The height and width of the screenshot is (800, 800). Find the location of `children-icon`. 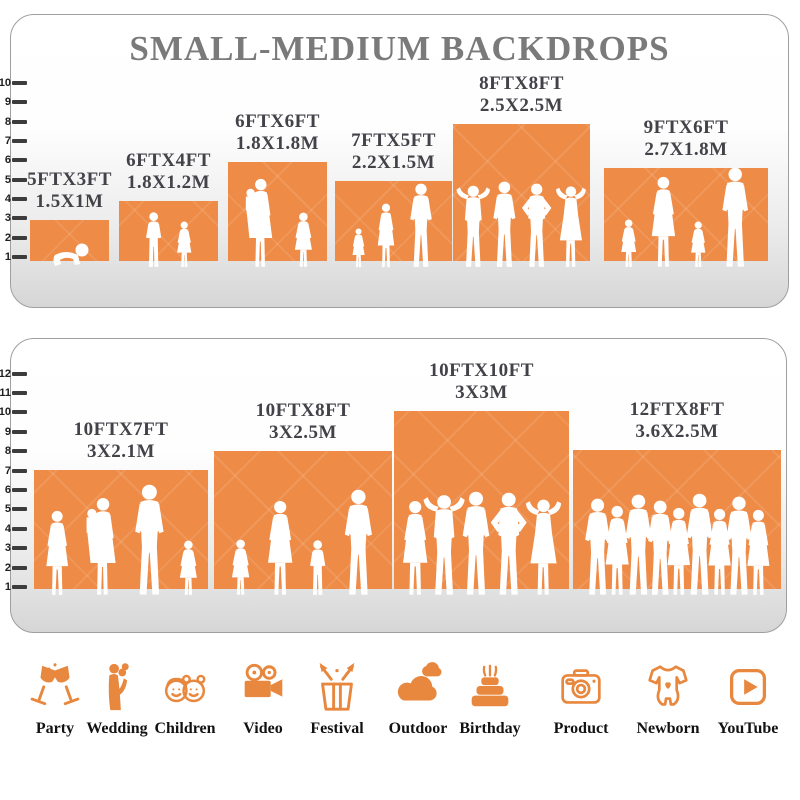

children-icon is located at coordinates (185, 688).